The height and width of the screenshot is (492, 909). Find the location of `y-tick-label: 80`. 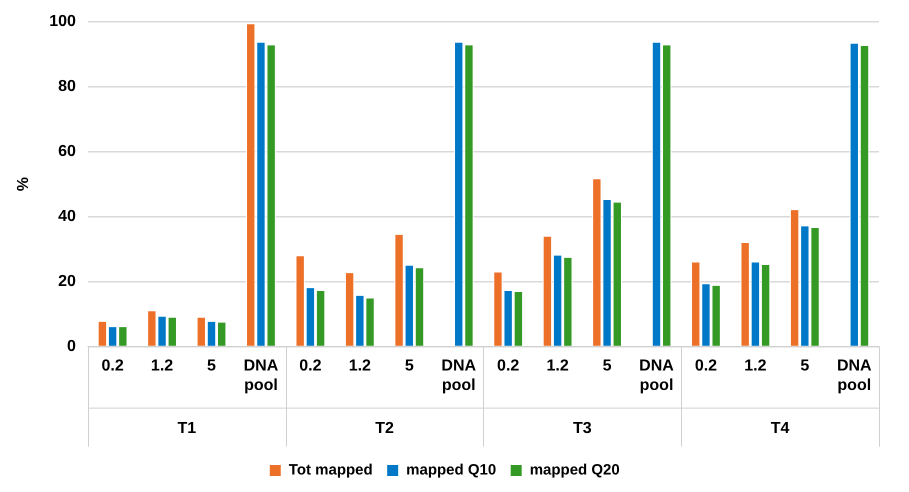

y-tick-label: 80 is located at coordinates (67, 87).